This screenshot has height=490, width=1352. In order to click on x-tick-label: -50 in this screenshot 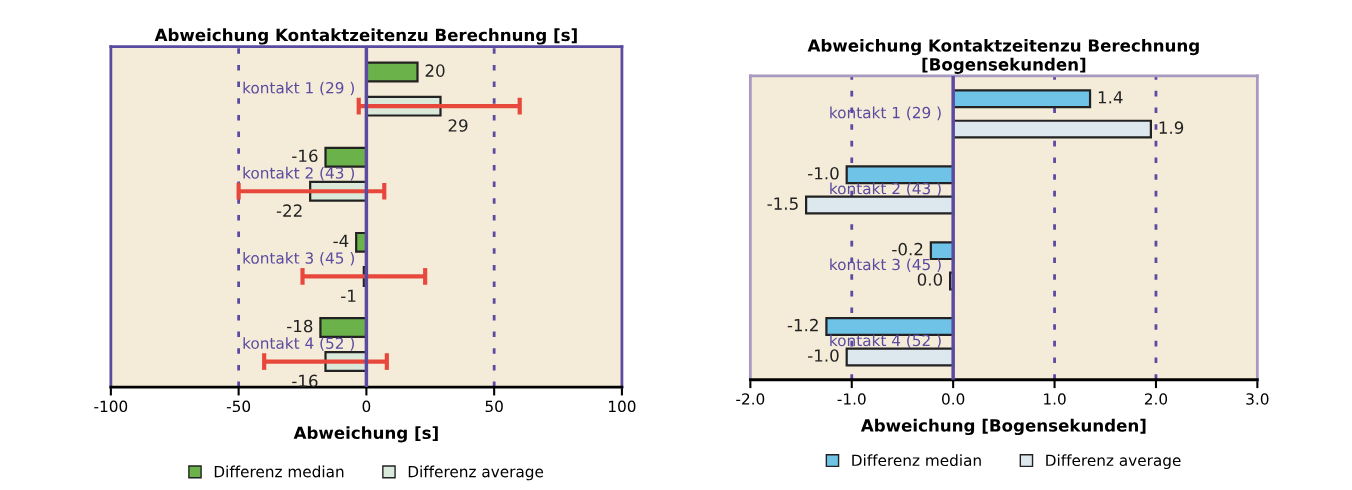, I will do `click(238, 406)`.